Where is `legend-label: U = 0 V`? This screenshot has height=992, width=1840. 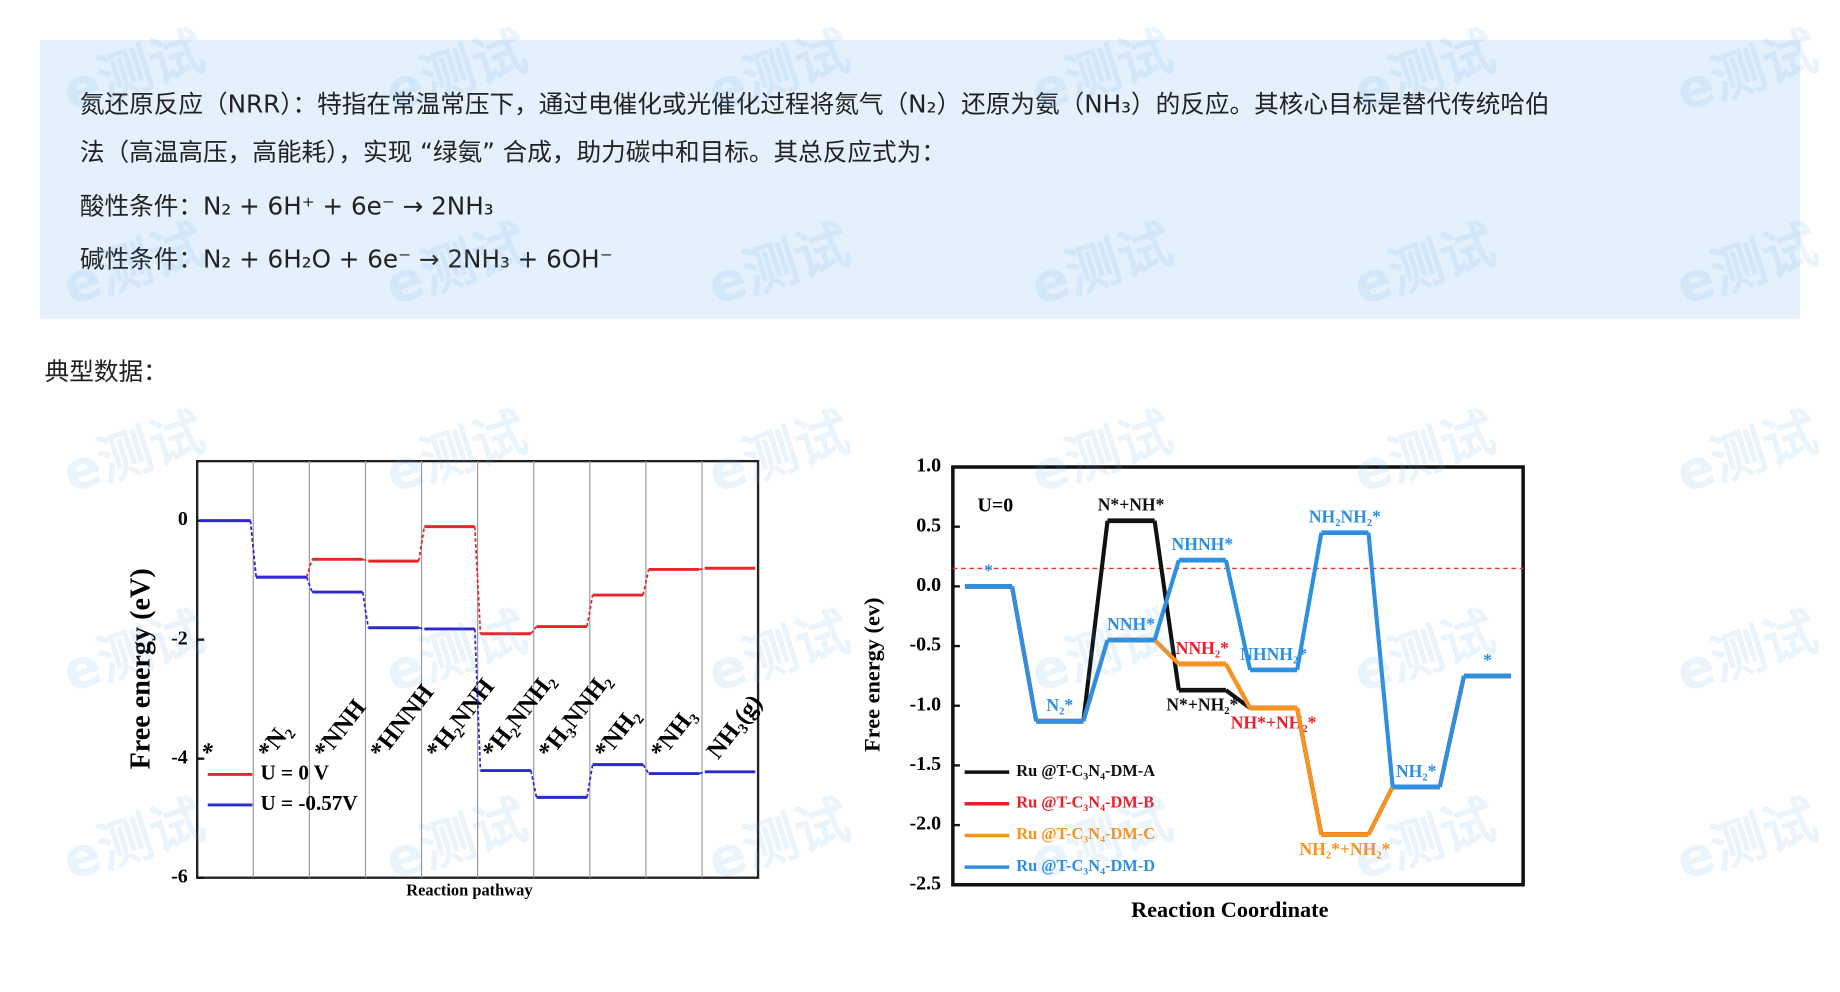
legend-label: U = 0 V is located at coordinates (295, 772).